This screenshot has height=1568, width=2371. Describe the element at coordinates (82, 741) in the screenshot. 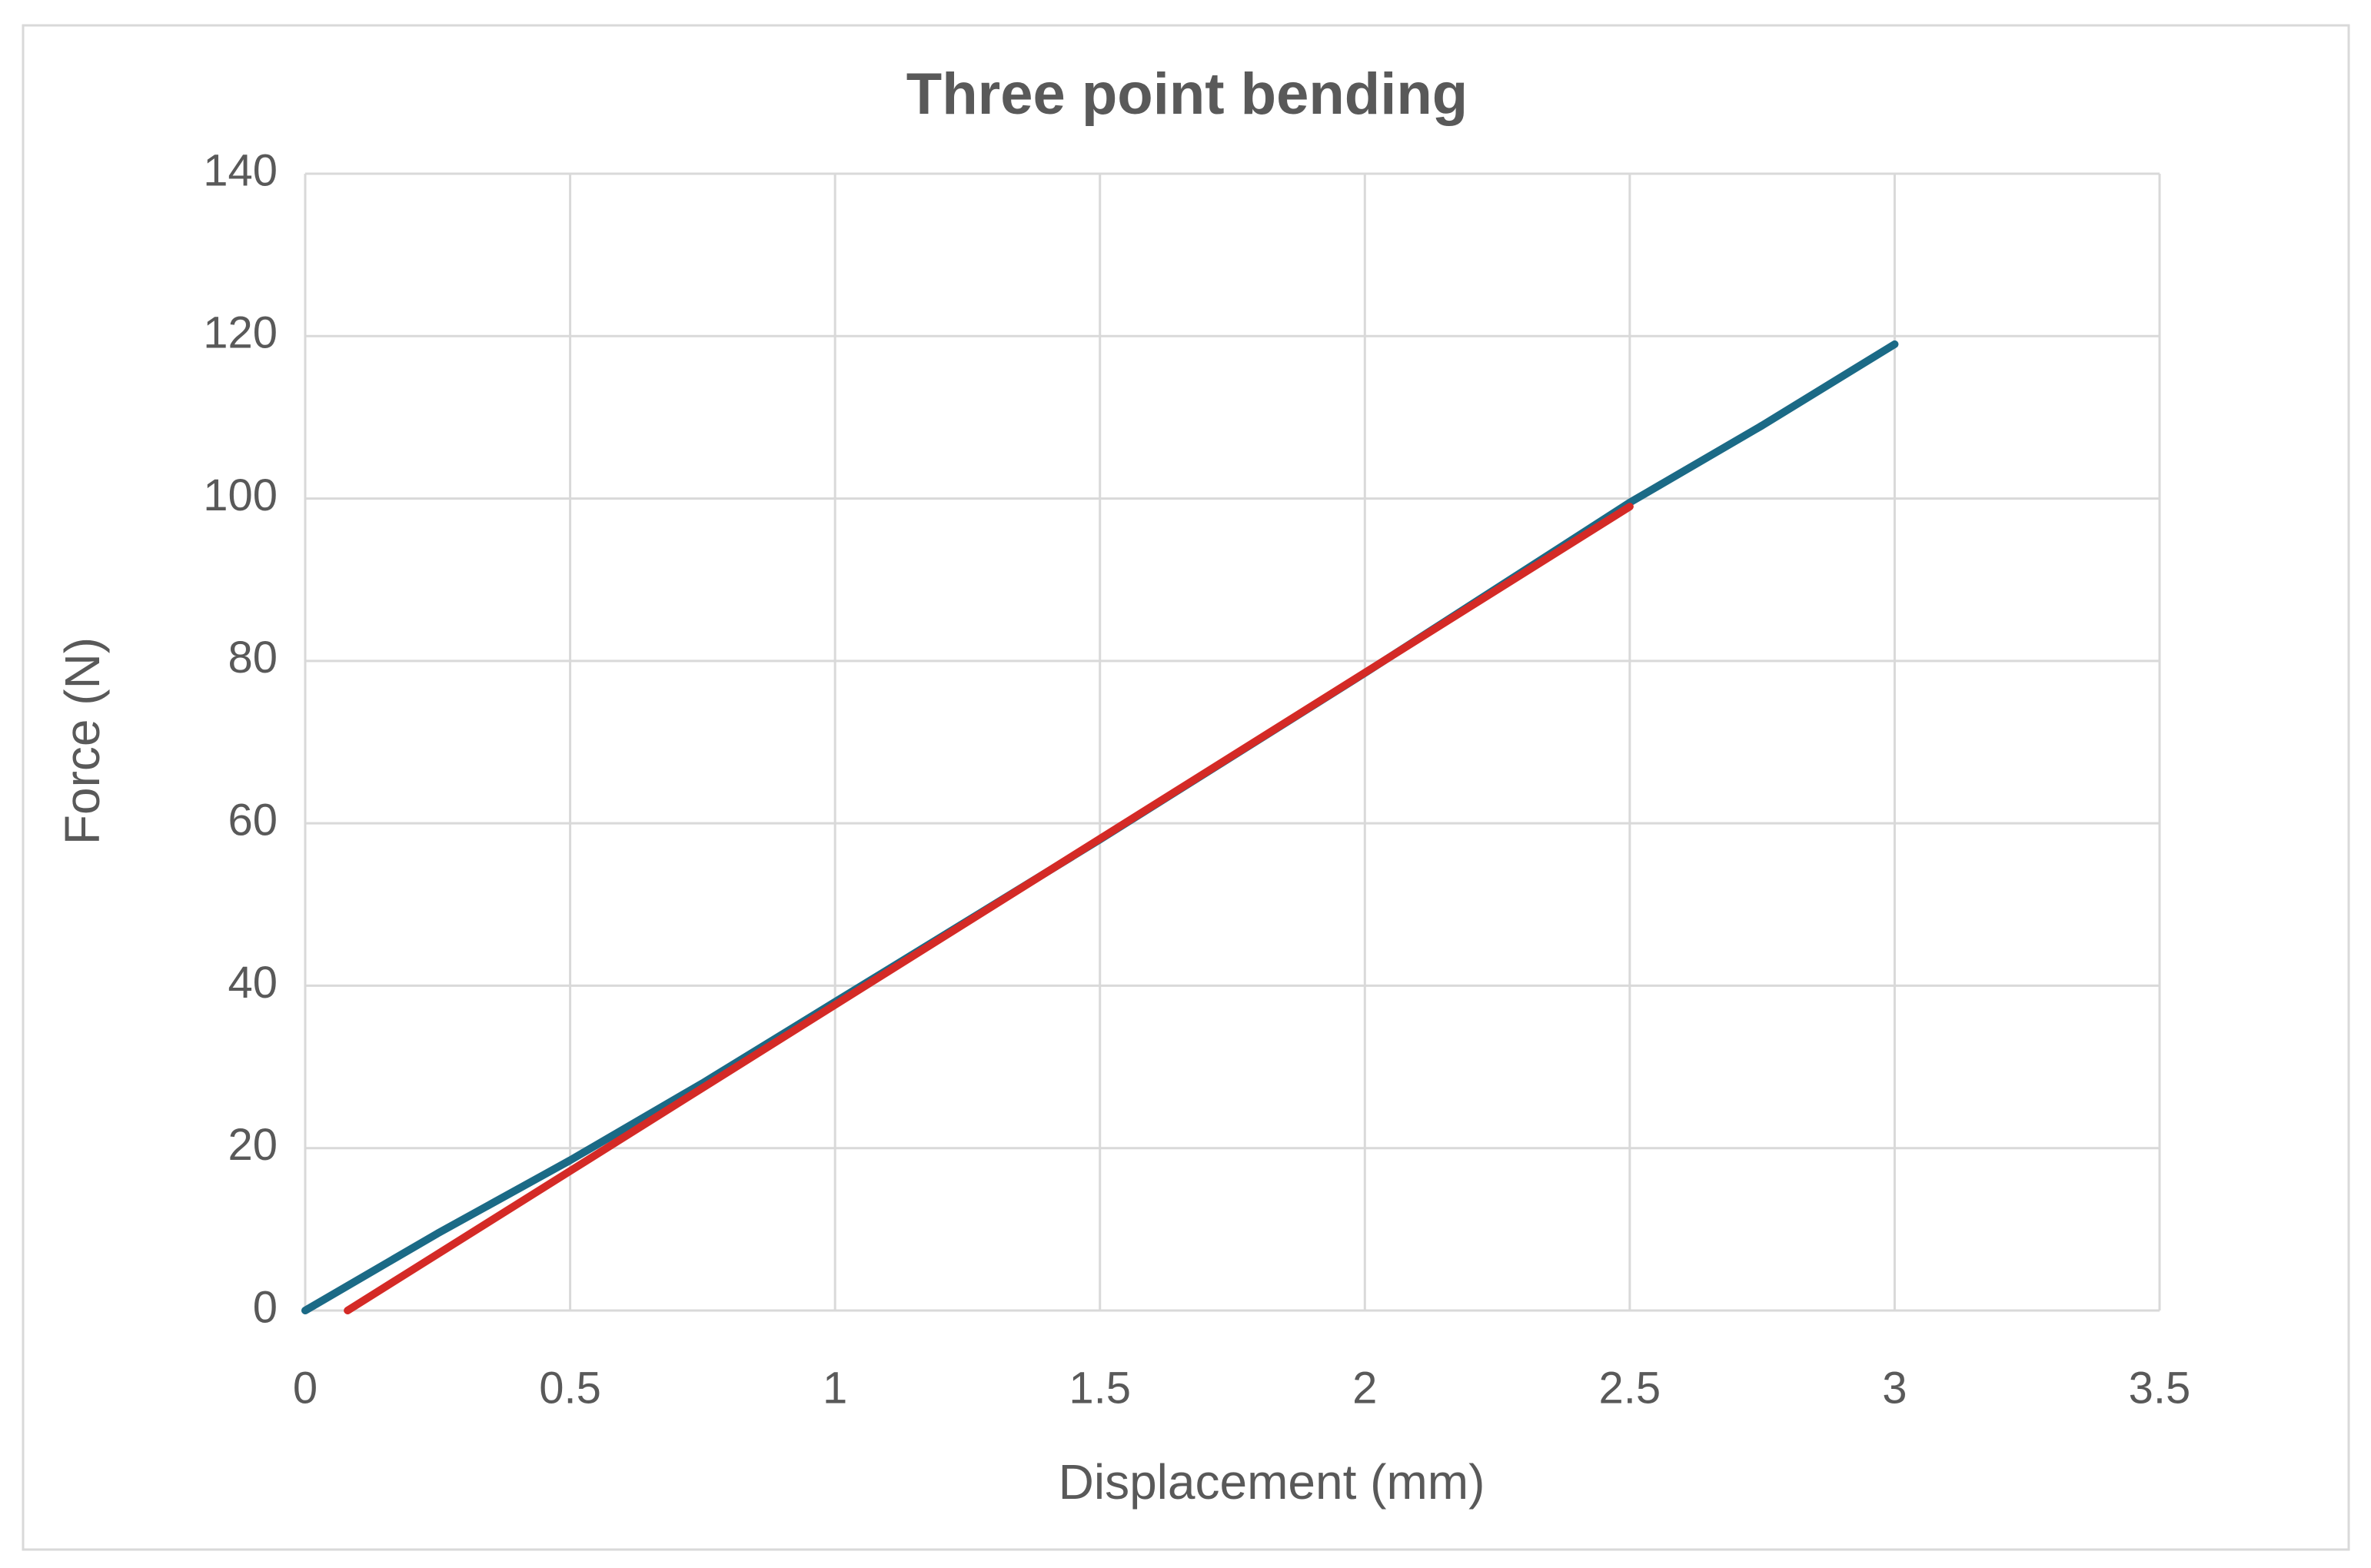

I see `y-axis-label: Force (N)` at that location.